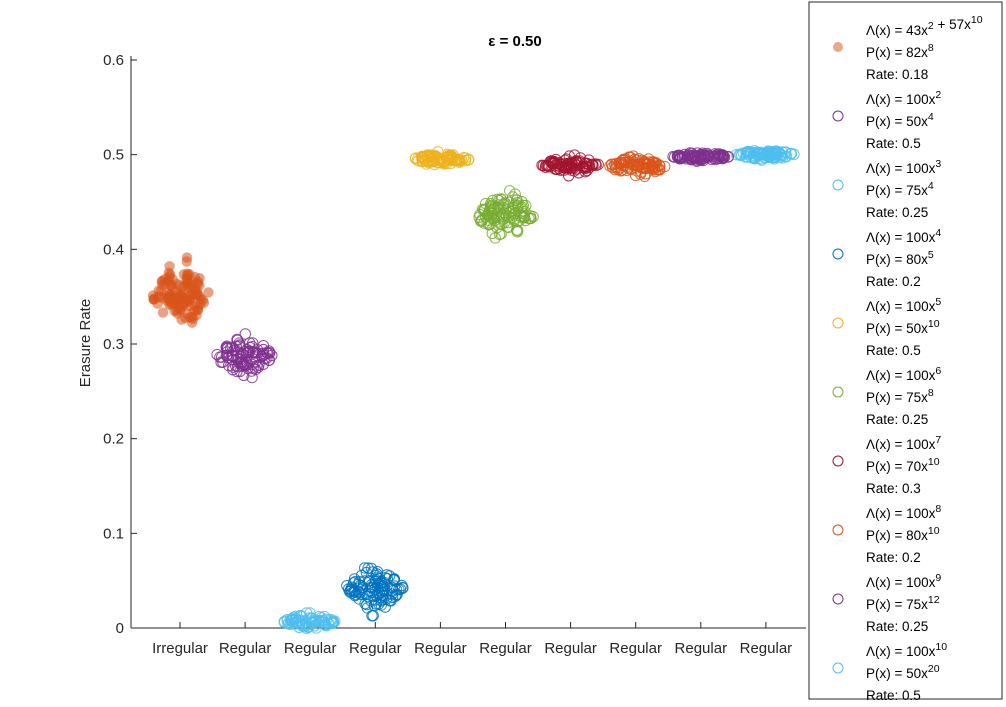  Describe the element at coordinates (903, 443) in the screenshot. I see `legend-lambda: Λ(x) = 100x7` at that location.